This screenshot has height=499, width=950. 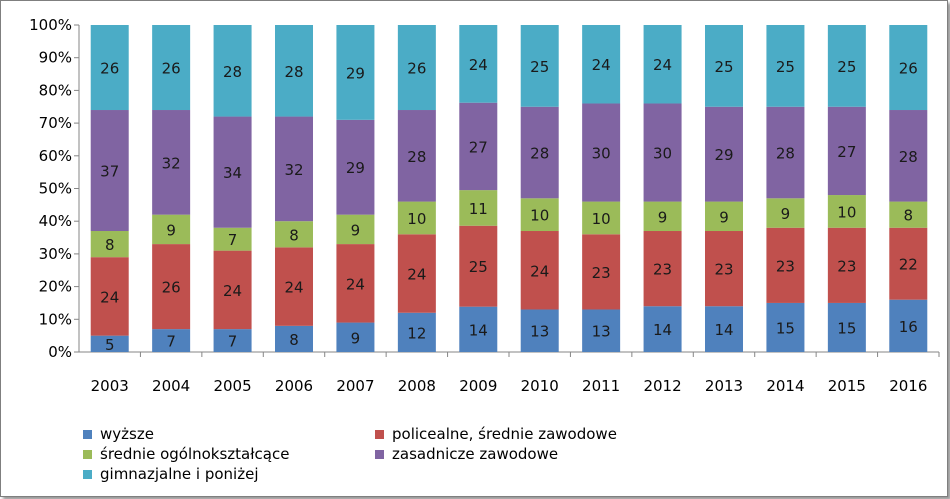 I want to click on legend-item: średnie ogólnokształcące, so click(x=186, y=454).